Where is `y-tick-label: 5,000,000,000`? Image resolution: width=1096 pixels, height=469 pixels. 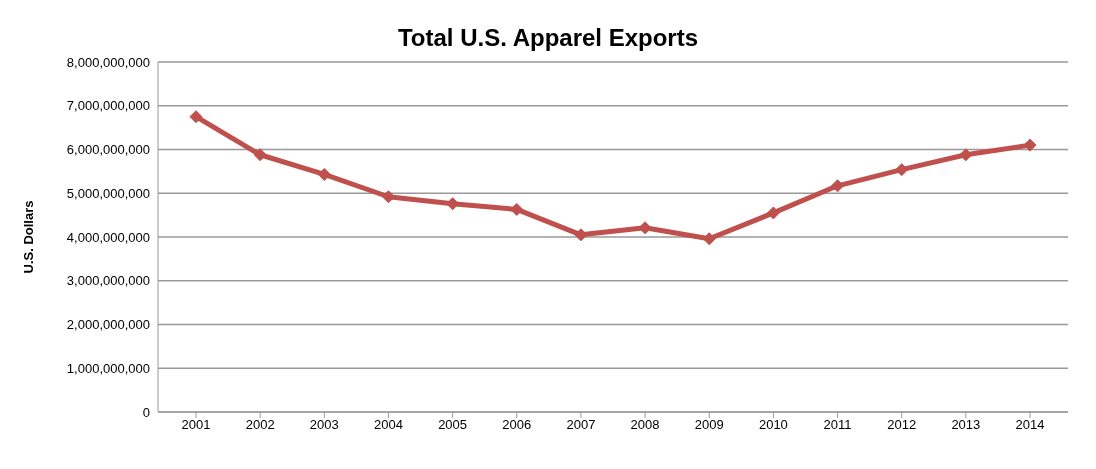 y-tick-label: 5,000,000,000 is located at coordinates (108, 193).